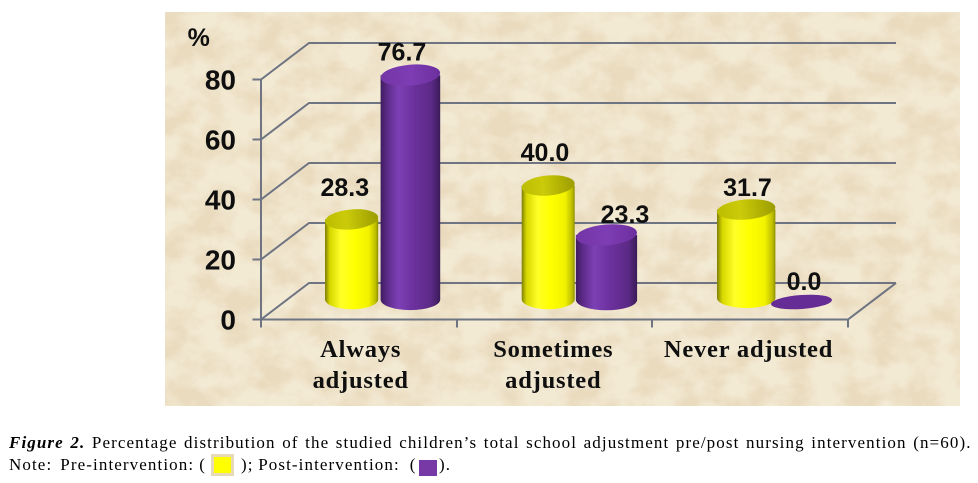  Describe the element at coordinates (220, 200) in the screenshot. I see `svg-text: 40` at that location.